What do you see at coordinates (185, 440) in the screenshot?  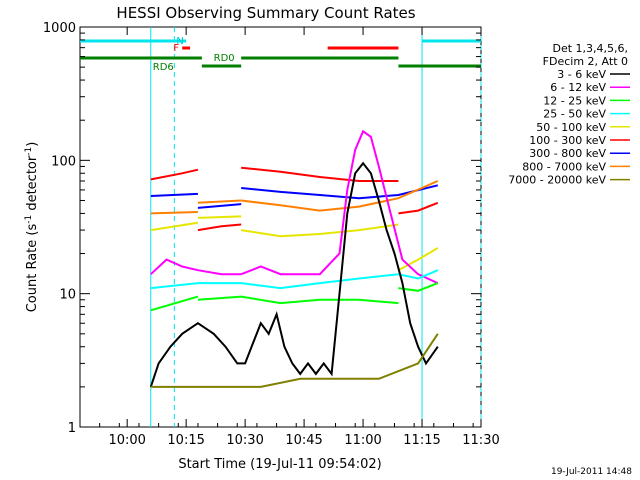 I see `x-tick-label: 10:15` at bounding box center [185, 440].